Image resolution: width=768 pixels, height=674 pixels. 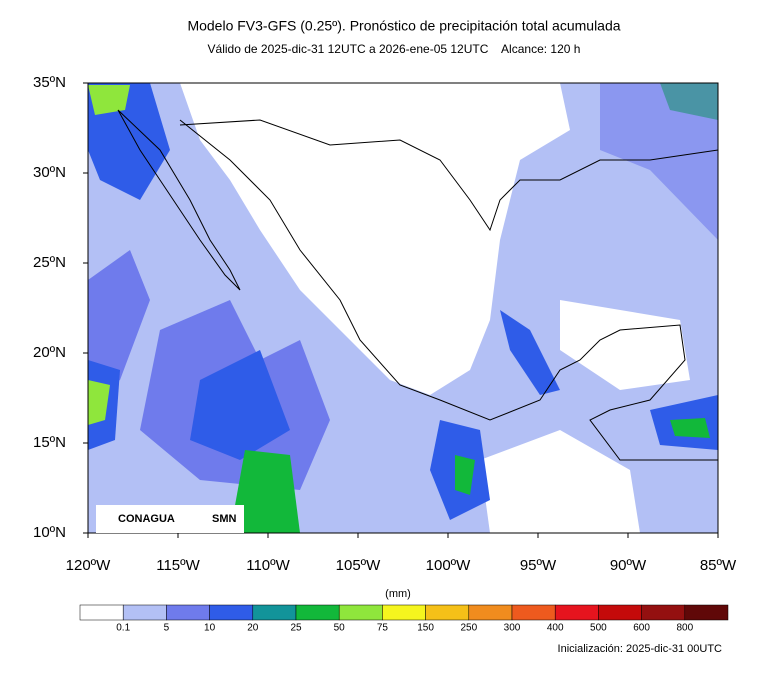 I want to click on legend-label: 0.1, so click(x=123, y=628).